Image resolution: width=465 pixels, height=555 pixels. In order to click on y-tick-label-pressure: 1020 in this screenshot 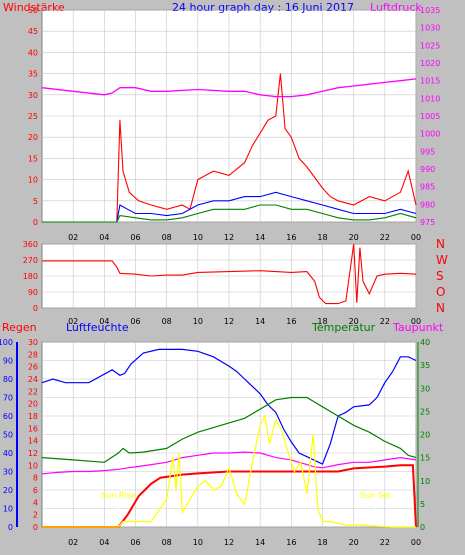, I will do `click(430, 63)`.